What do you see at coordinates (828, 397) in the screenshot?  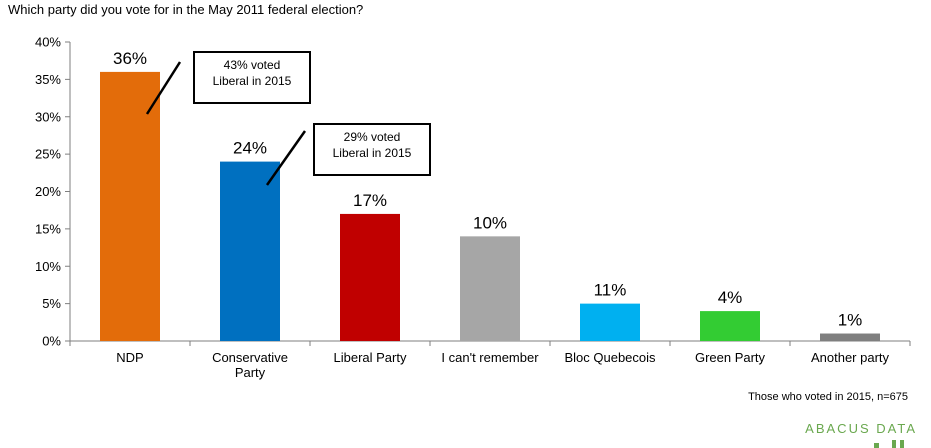 I see `sample-footnote: Those who voted in 2015, n=675` at bounding box center [828, 397].